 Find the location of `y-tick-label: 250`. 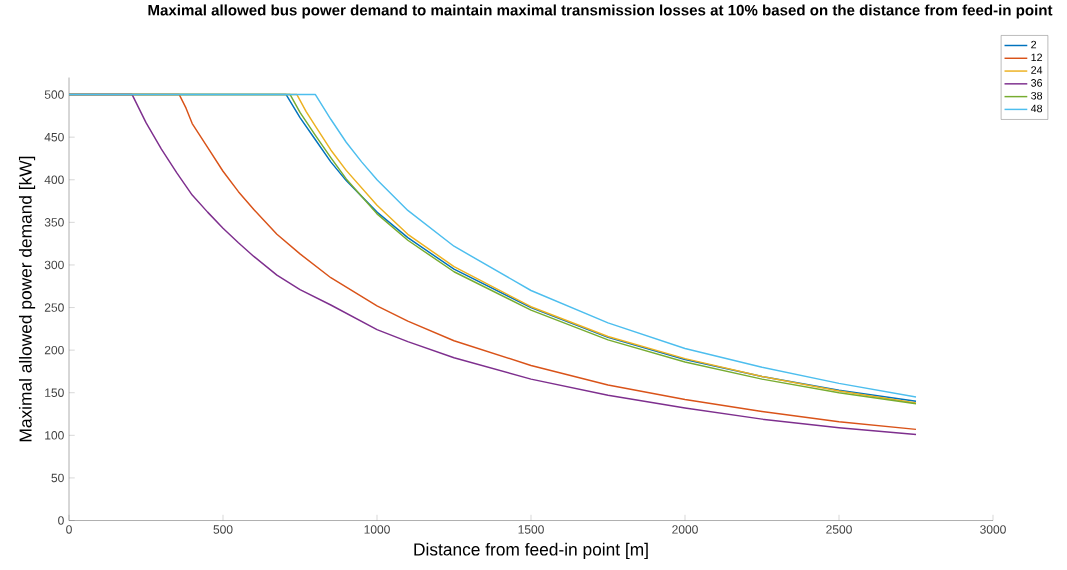

y-tick-label: 250 is located at coordinates (54, 308).